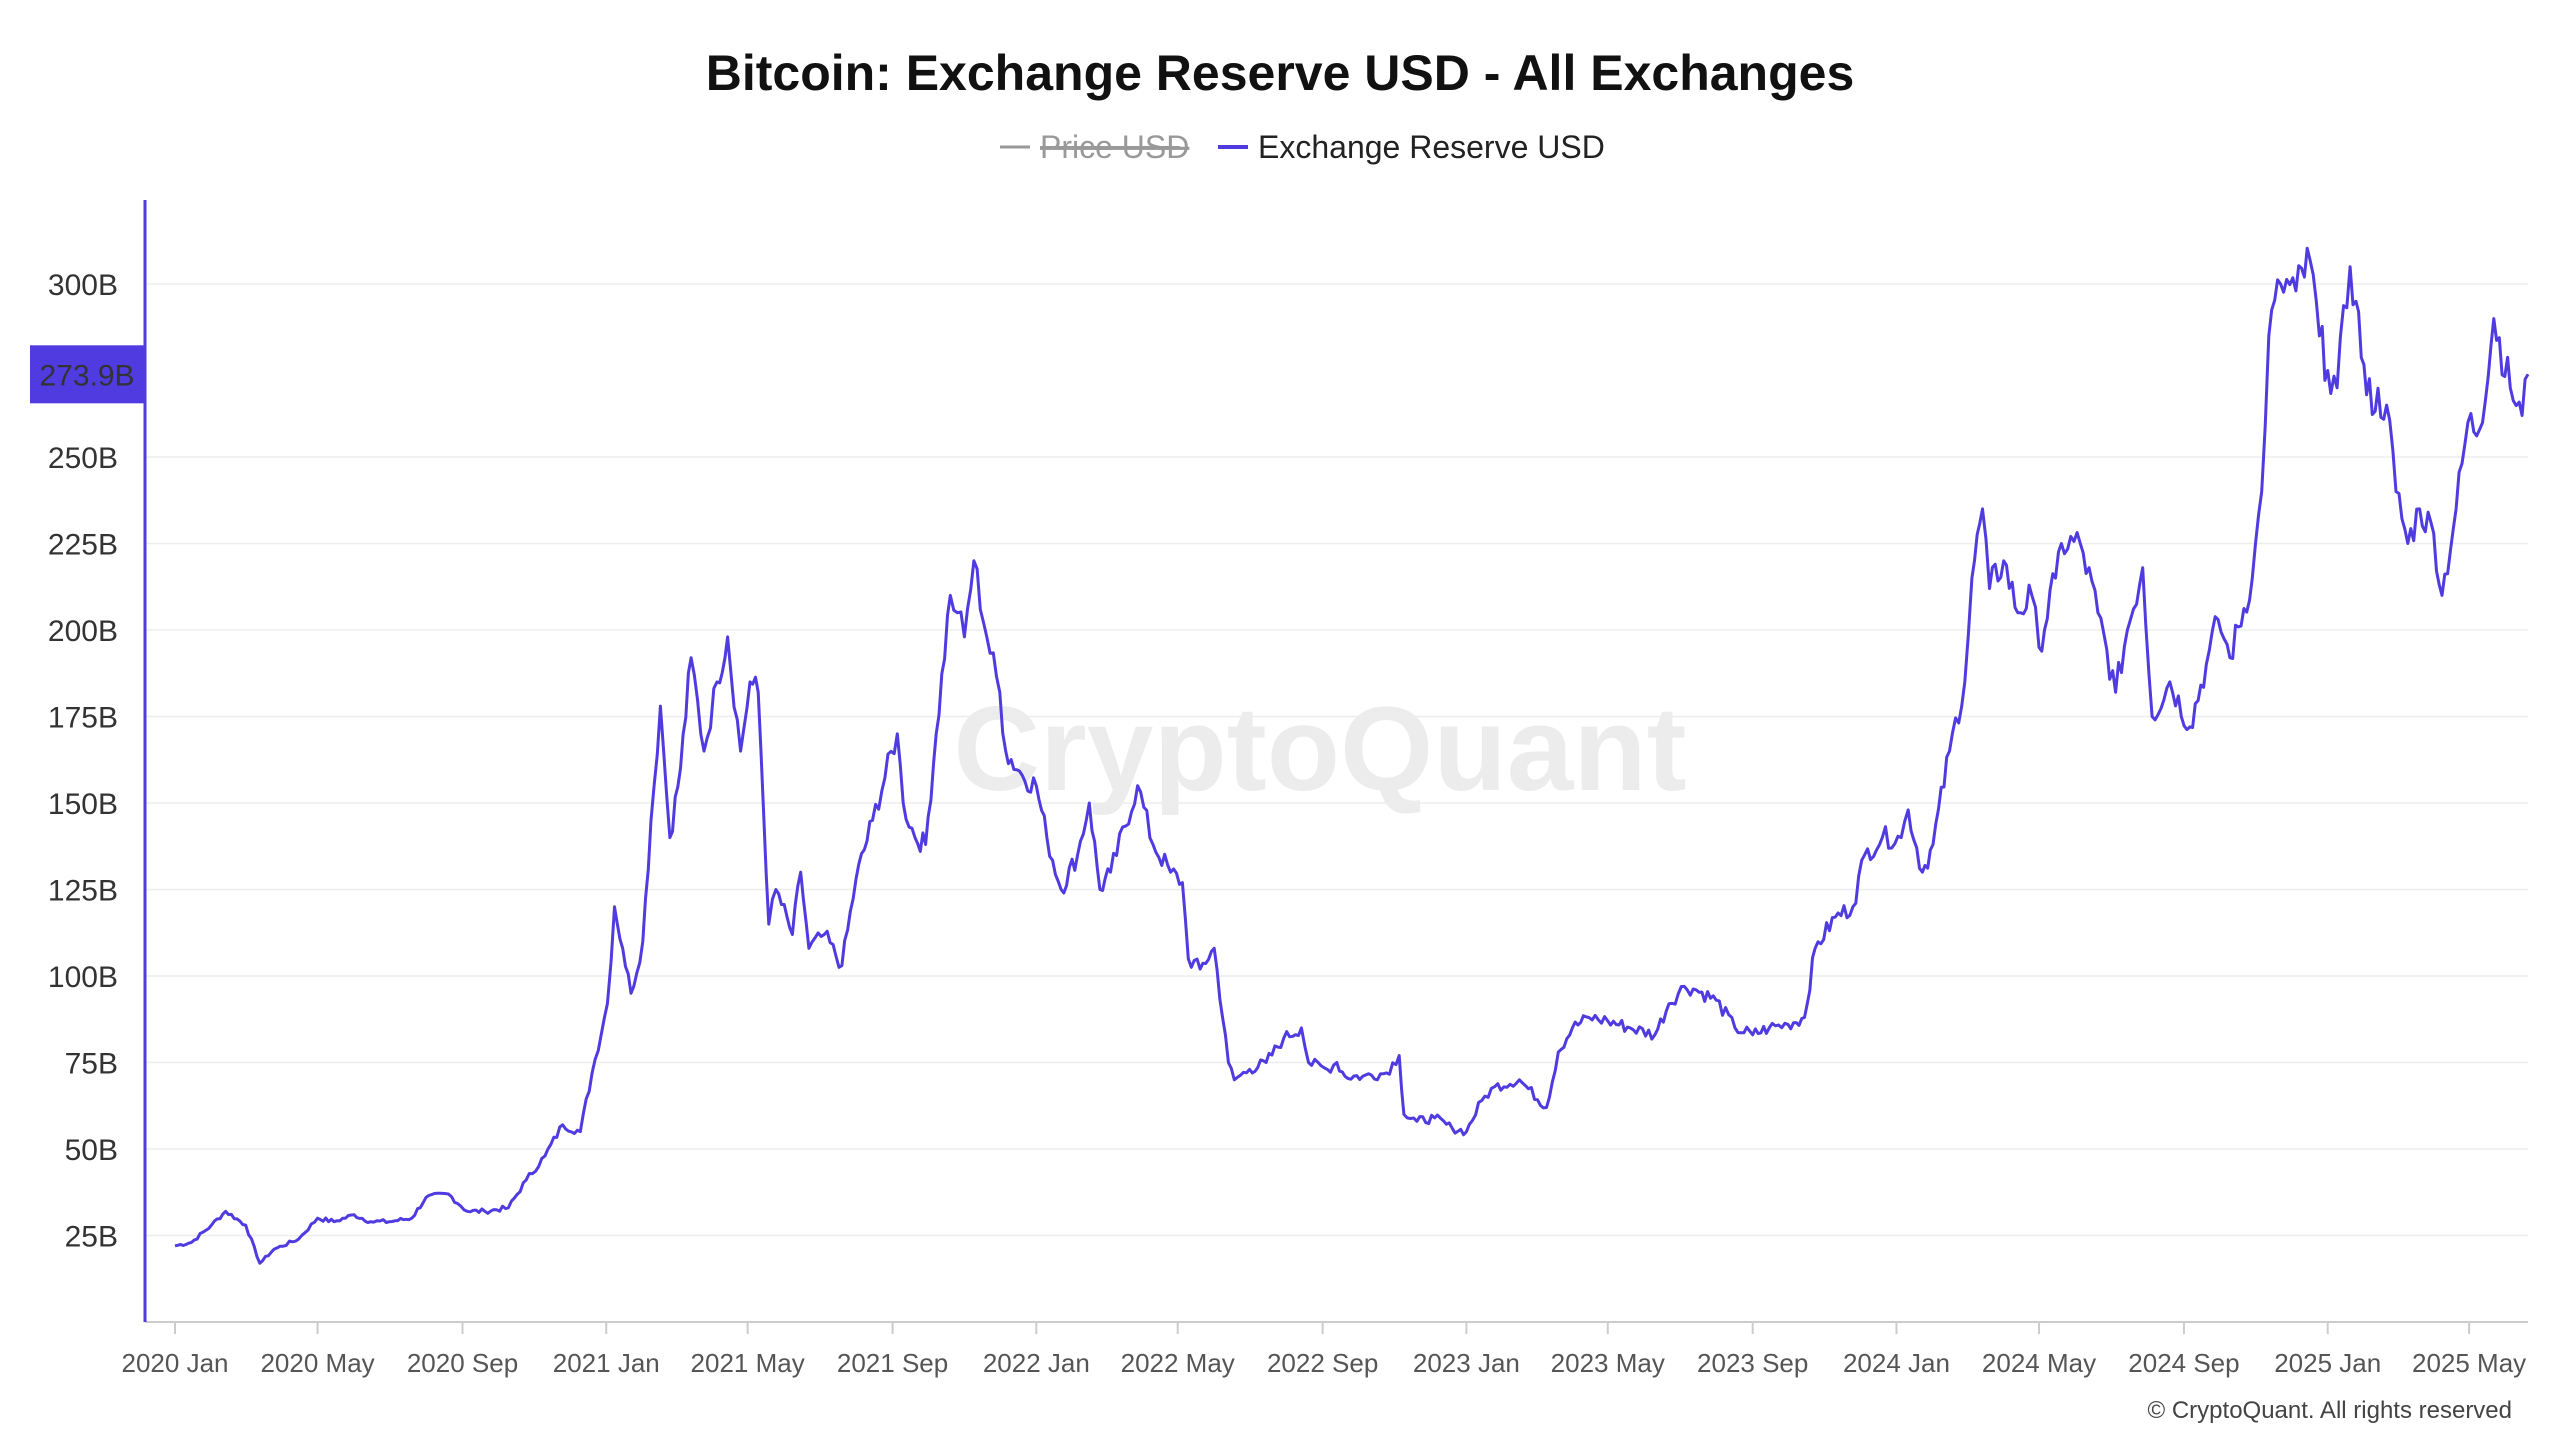  Describe the element at coordinates (317, 1363) in the screenshot. I see `x-tick-label: 2020 May` at that location.